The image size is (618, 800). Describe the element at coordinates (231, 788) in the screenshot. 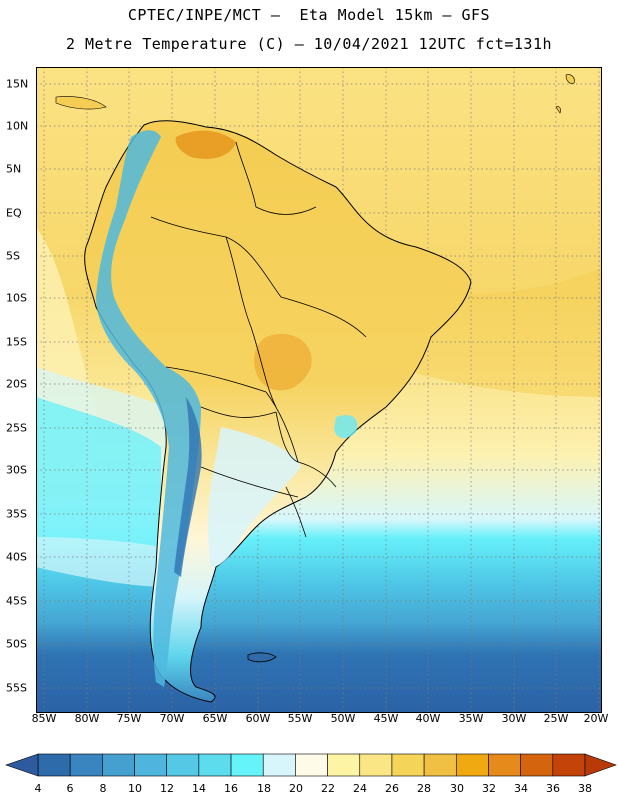

I see `legend-label: 16` at that location.